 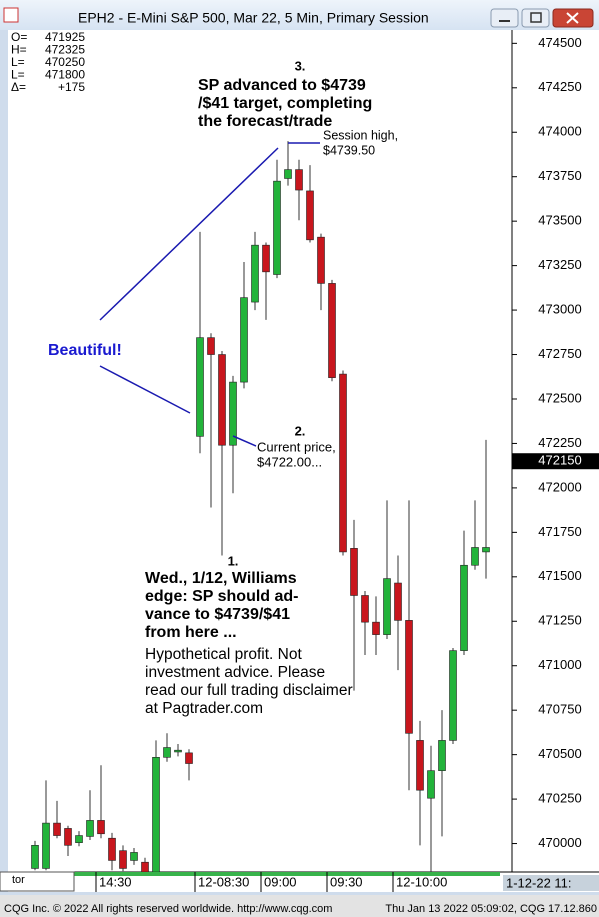 What do you see at coordinates (535, 18) in the screenshot?
I see `maximize-button` at bounding box center [535, 18].